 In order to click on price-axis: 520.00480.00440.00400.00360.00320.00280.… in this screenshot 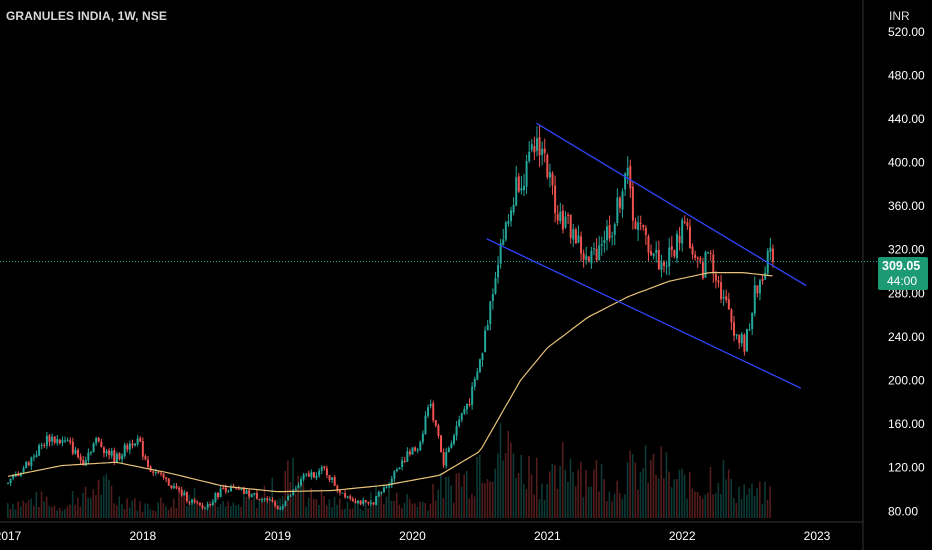, I will do `click(893, 275)`.